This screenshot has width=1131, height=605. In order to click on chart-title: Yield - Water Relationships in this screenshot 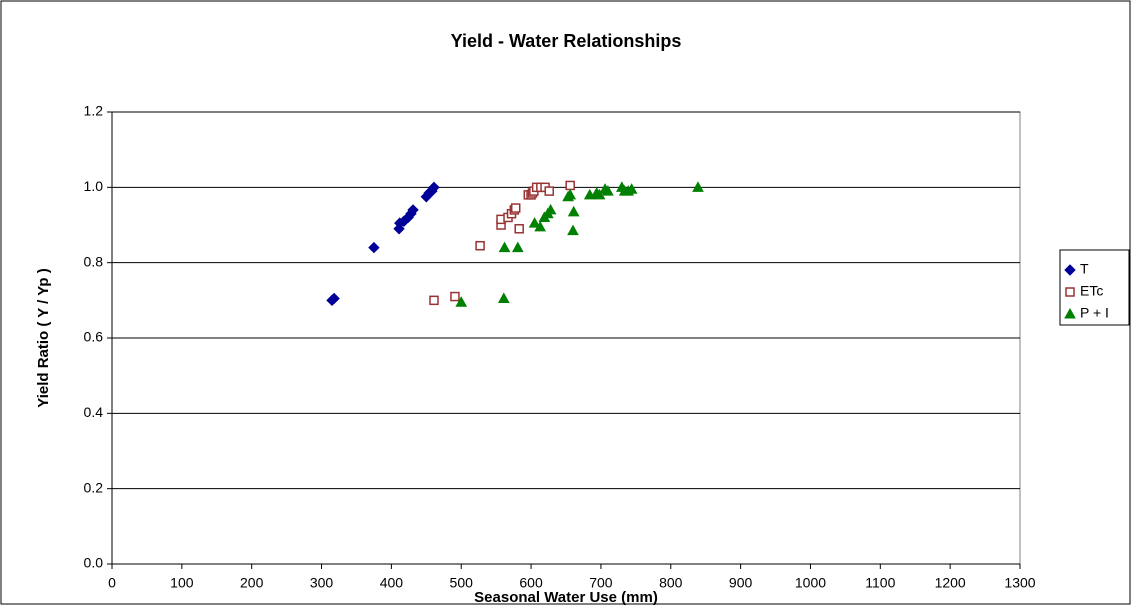, I will do `click(566, 41)`.